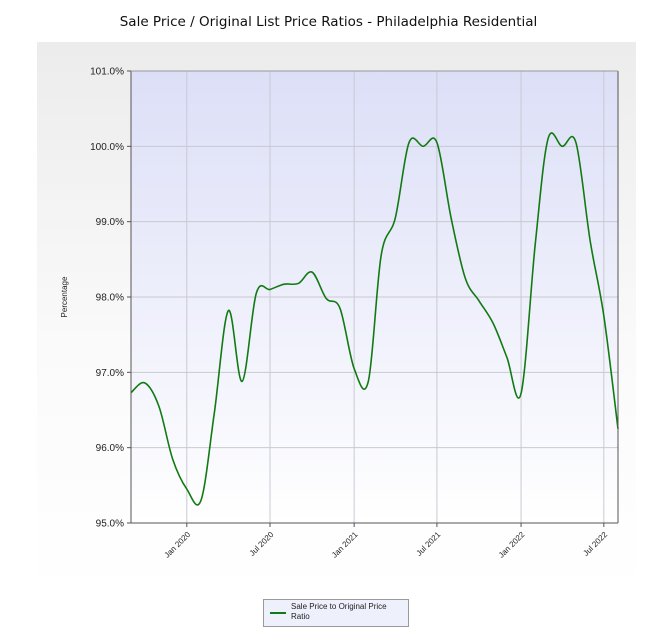 Image resolution: width=657 pixels, height=634 pixels. Describe the element at coordinates (178, 545) in the screenshot. I see `x-tick-label: Jan 2020` at that location.